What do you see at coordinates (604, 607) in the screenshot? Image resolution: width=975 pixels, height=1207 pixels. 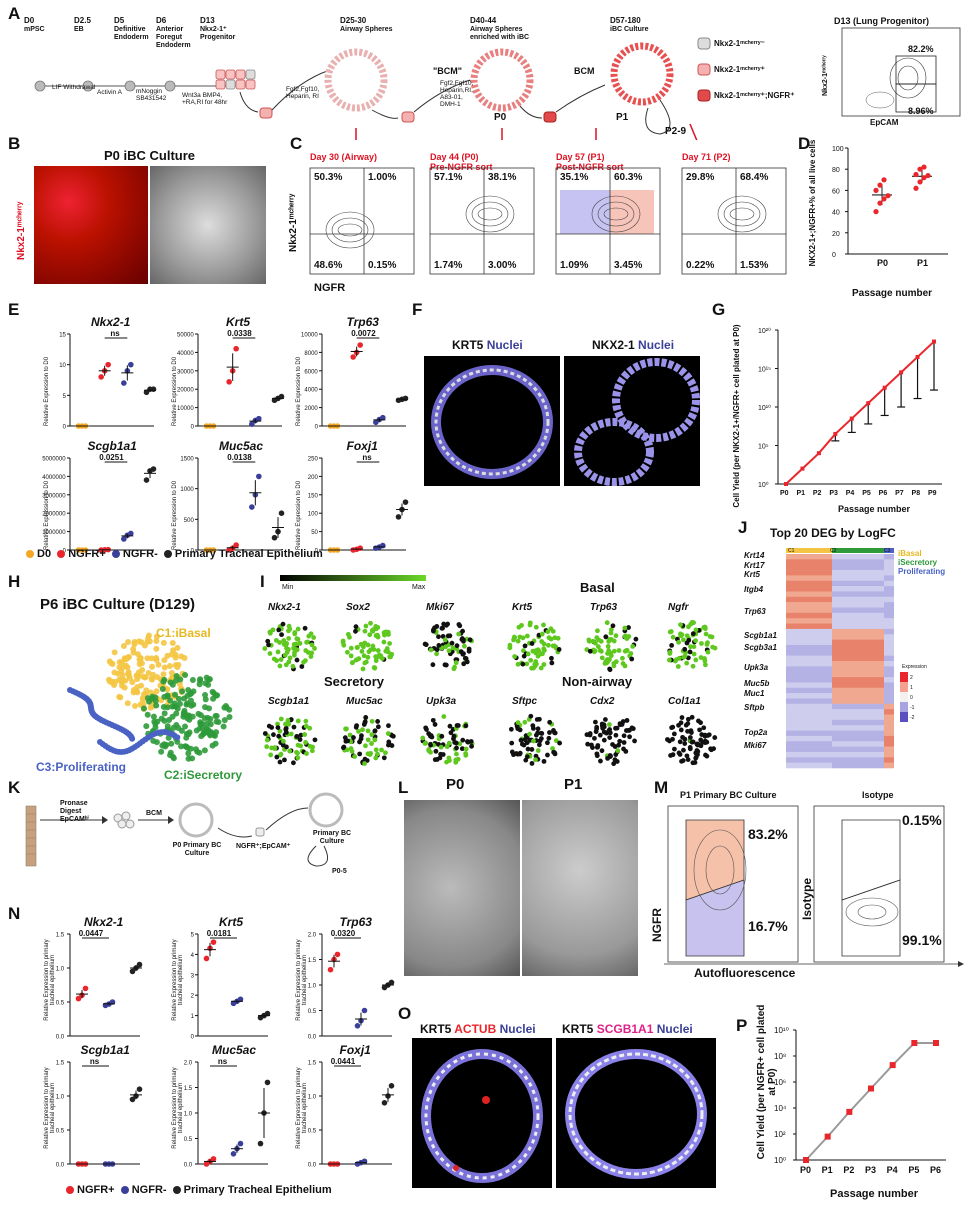 I see `i-gene-label: Trp63` at bounding box center [604, 607].